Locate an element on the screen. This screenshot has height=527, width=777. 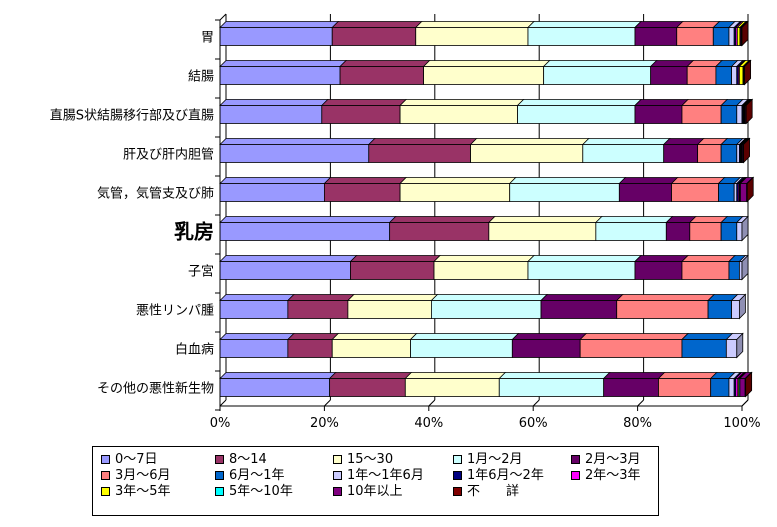
legend-label: 3月～6月 is located at coordinates (143, 475).